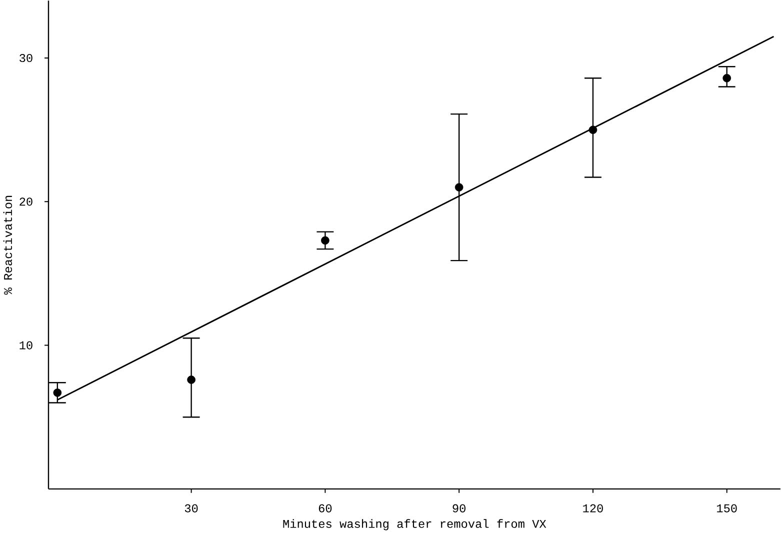 This screenshot has height=534, width=781. What do you see at coordinates (26, 202) in the screenshot?
I see `y-tick-label: 20` at bounding box center [26, 202].